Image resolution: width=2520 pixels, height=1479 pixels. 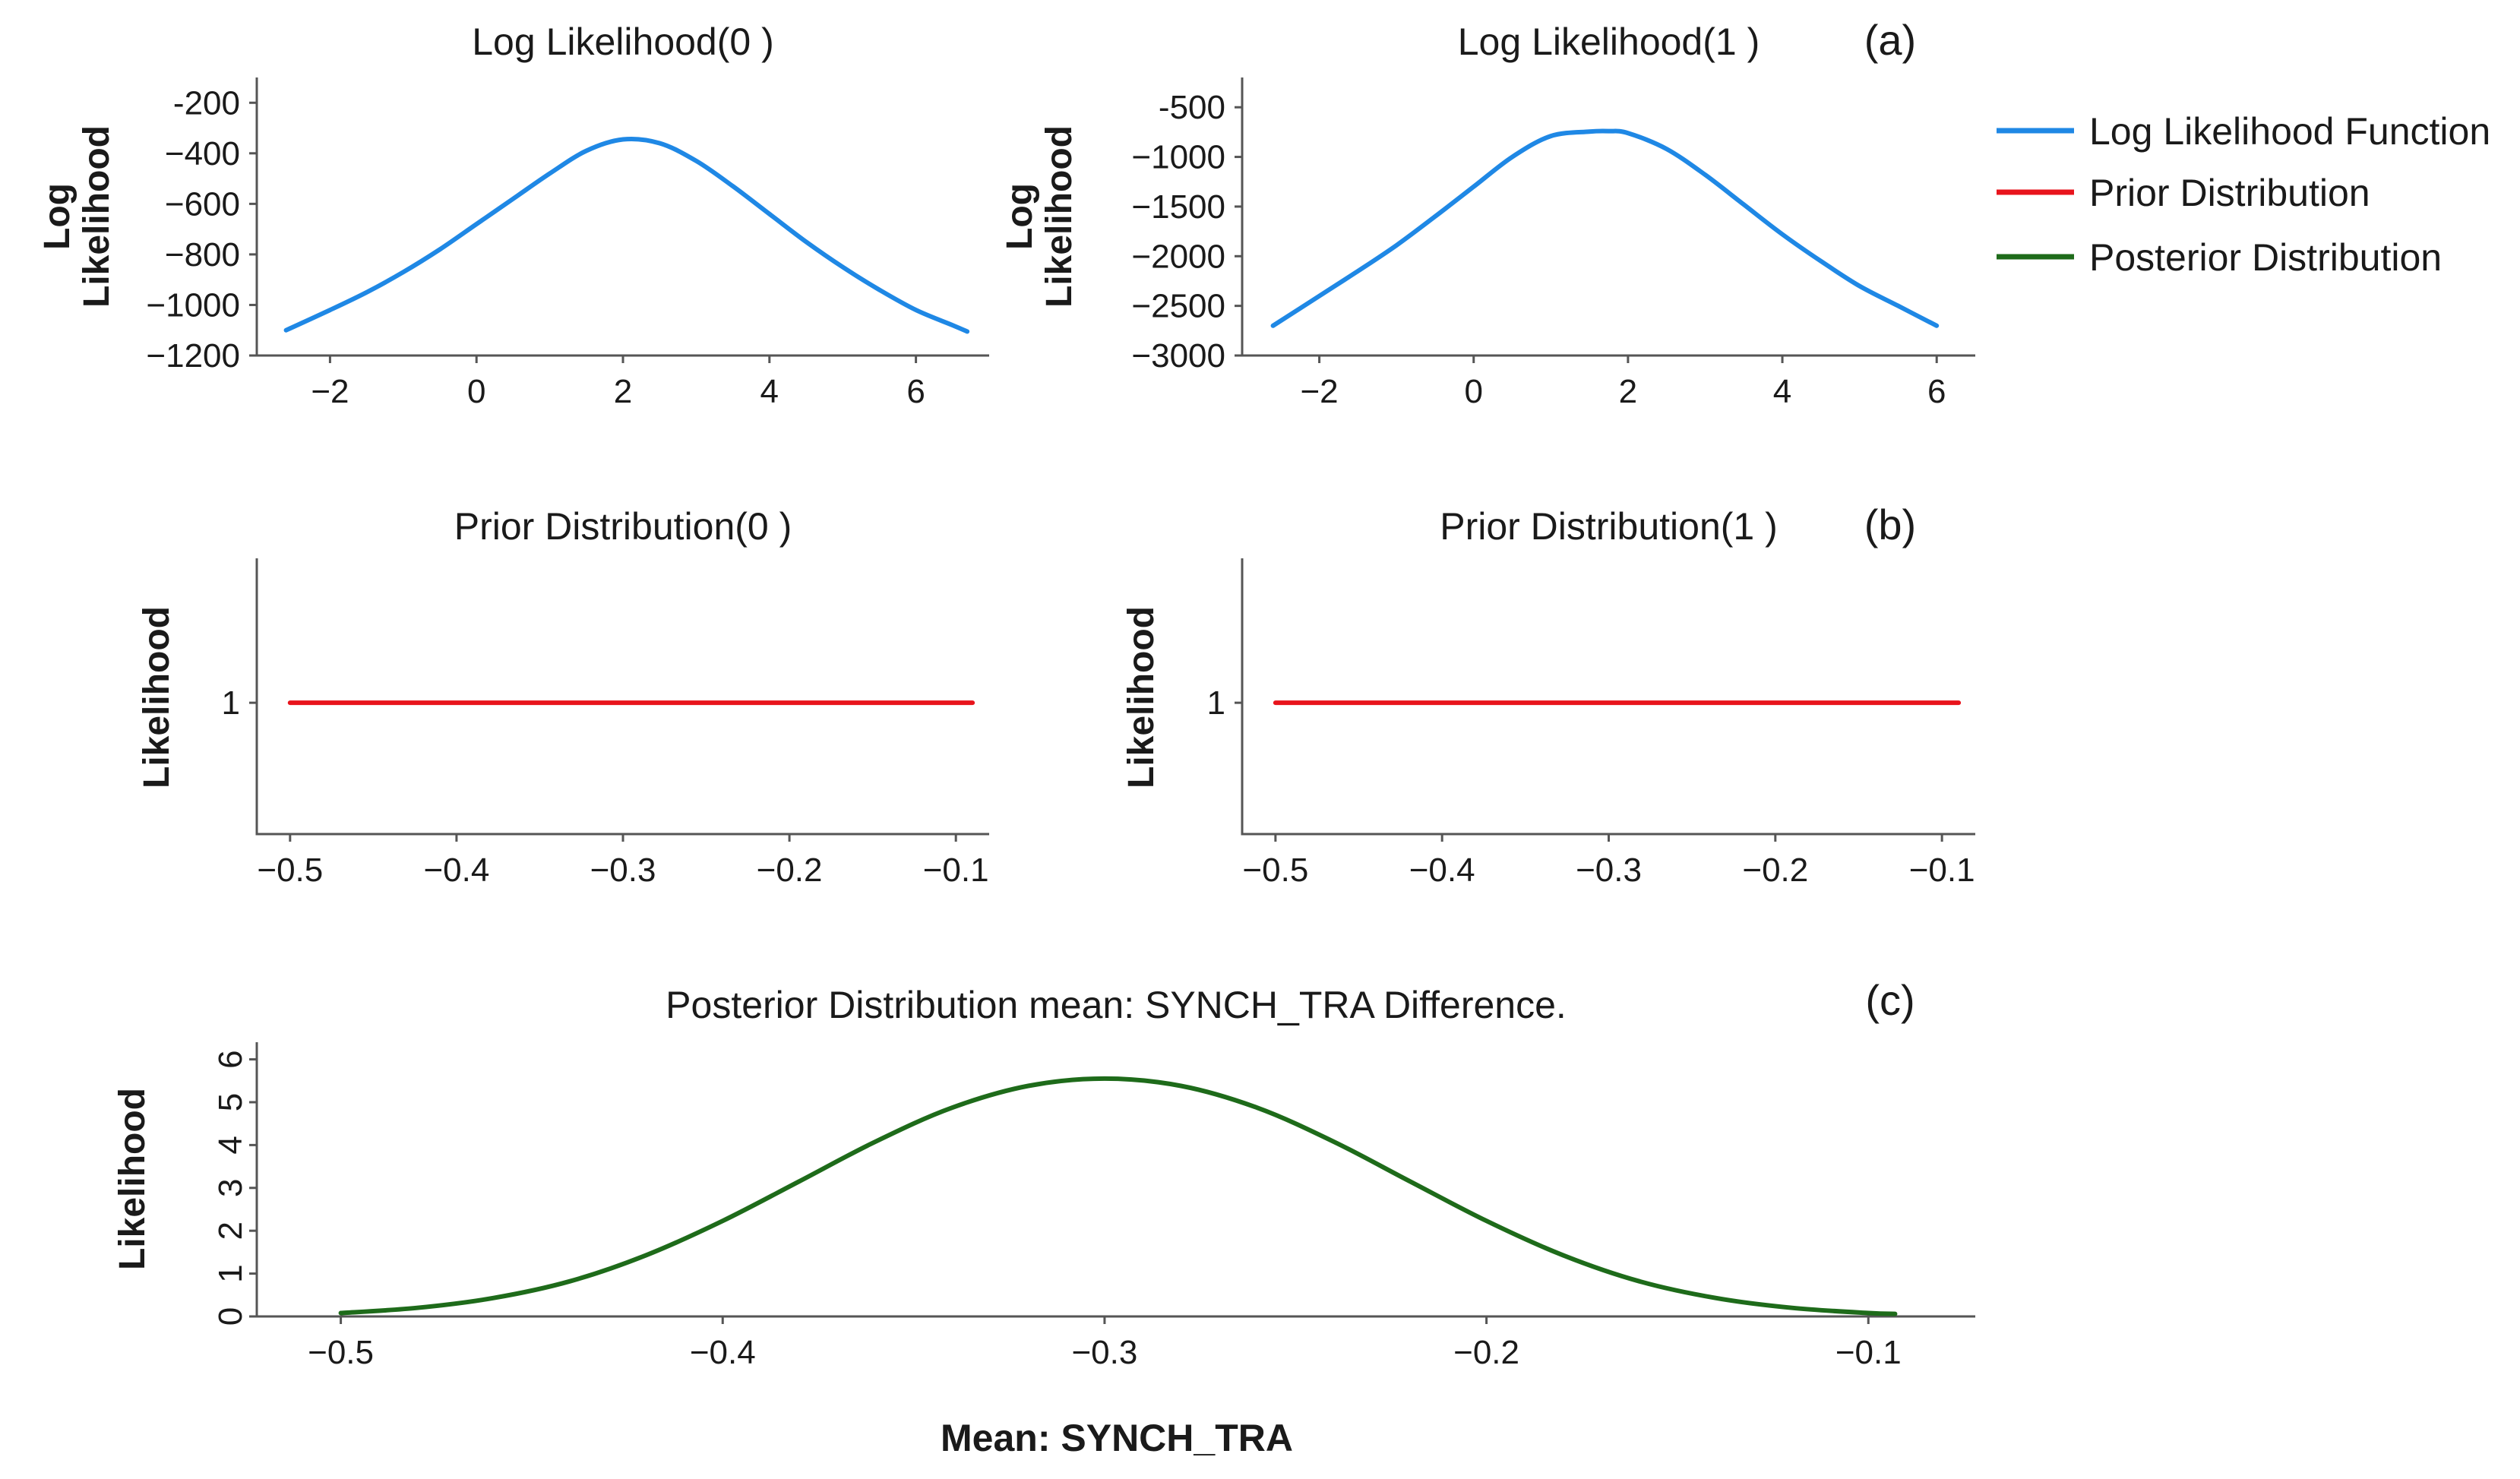 What do you see at coordinates (1178, 256) in the screenshot?
I see `y-tick-label: −2000` at bounding box center [1178, 256].